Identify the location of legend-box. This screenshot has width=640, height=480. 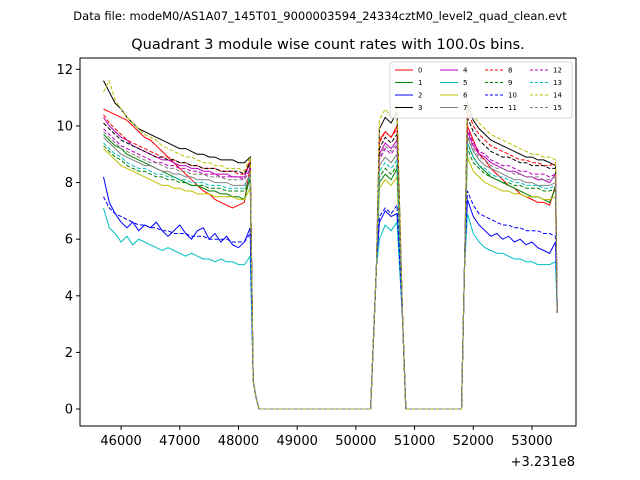
(481, 90).